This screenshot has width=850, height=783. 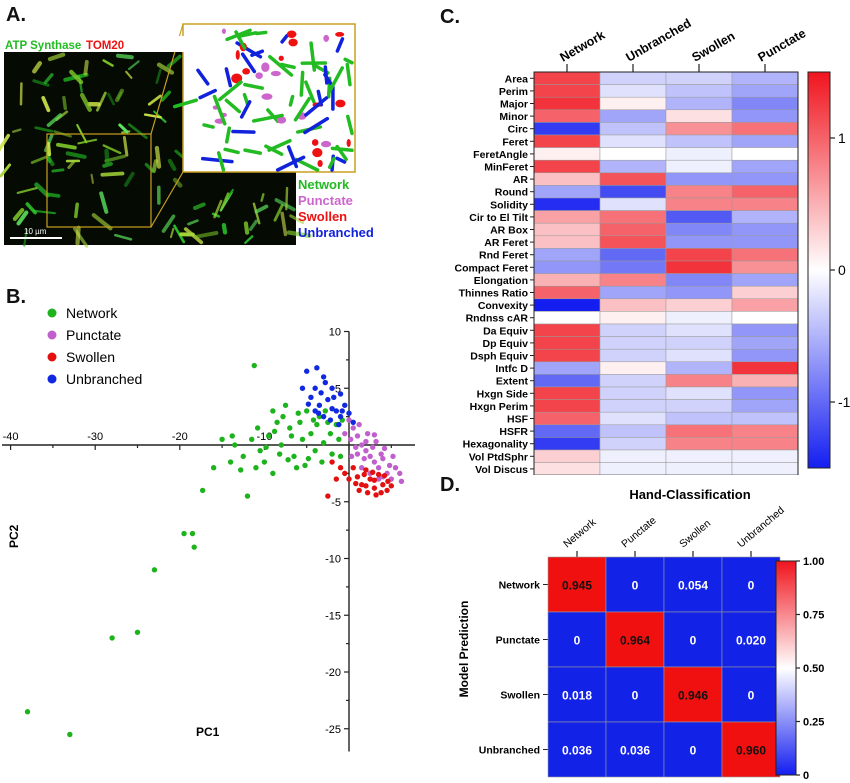 I want to click on y-tick-label: 5, so click(x=338, y=389).